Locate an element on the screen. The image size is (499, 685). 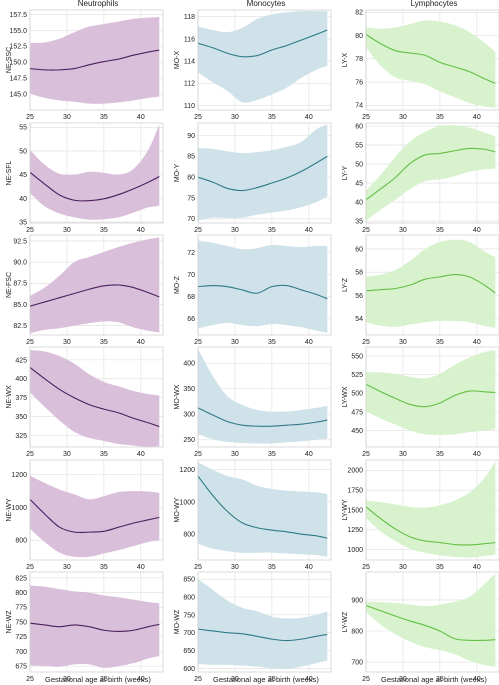
x-axis-label-monocytes: Gestational age at birth (weeks) is located at coordinates (266, 679).